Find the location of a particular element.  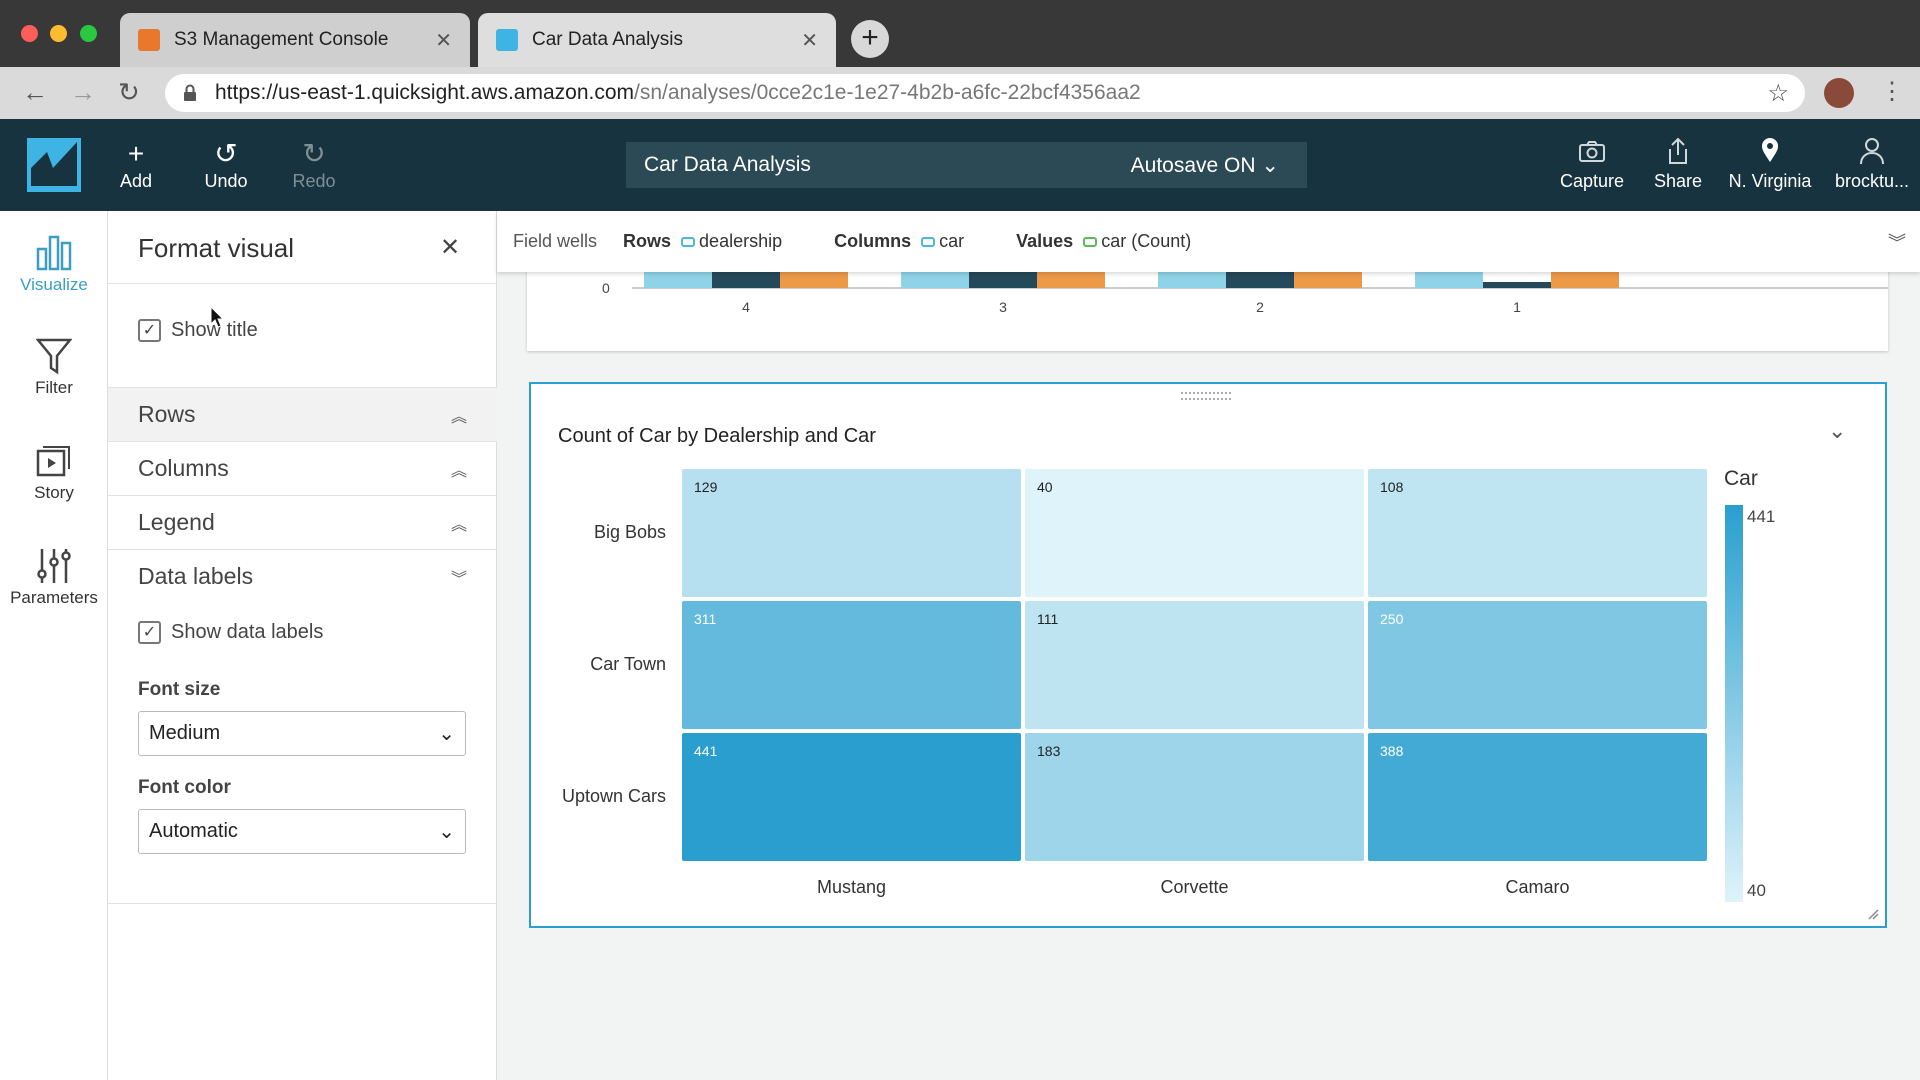

undo-button: ↺ Undo is located at coordinates (226, 164).